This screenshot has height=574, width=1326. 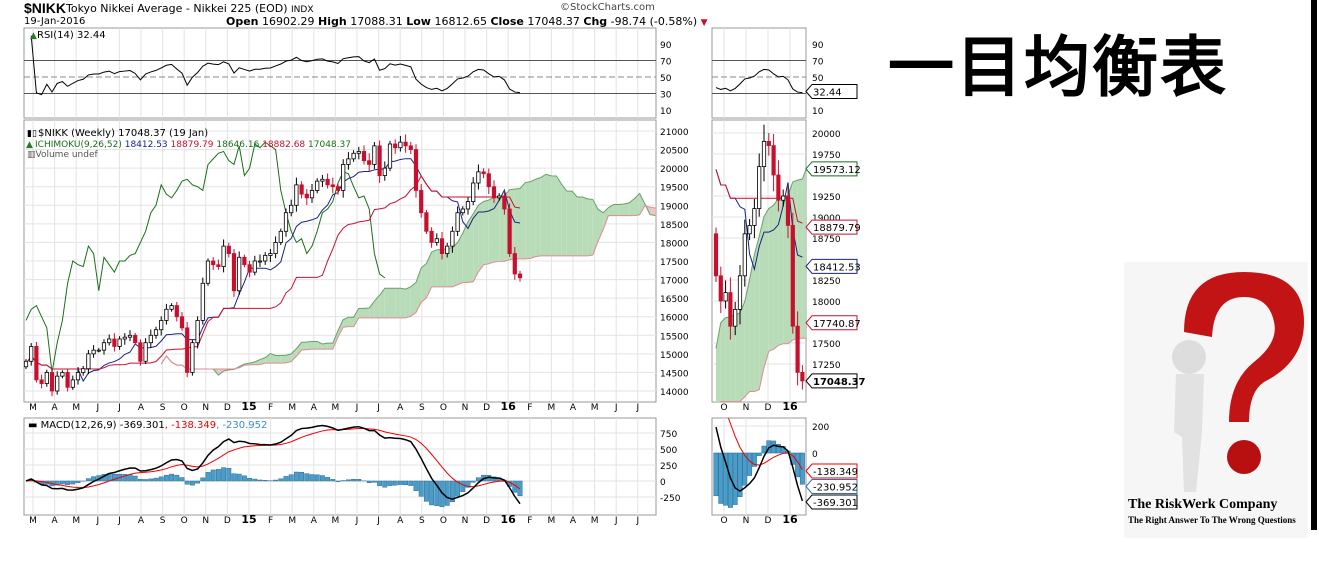 What do you see at coordinates (184, 521) in the screenshot?
I see `month-label: O` at bounding box center [184, 521].